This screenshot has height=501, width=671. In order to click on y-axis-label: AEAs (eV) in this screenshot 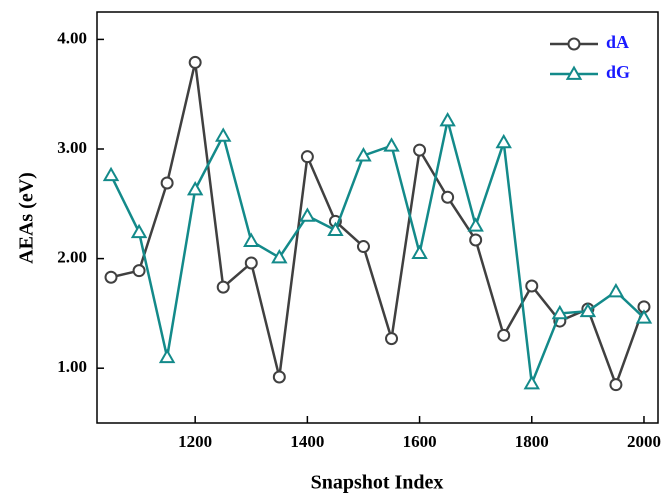, I will do `click(27, 218)`.